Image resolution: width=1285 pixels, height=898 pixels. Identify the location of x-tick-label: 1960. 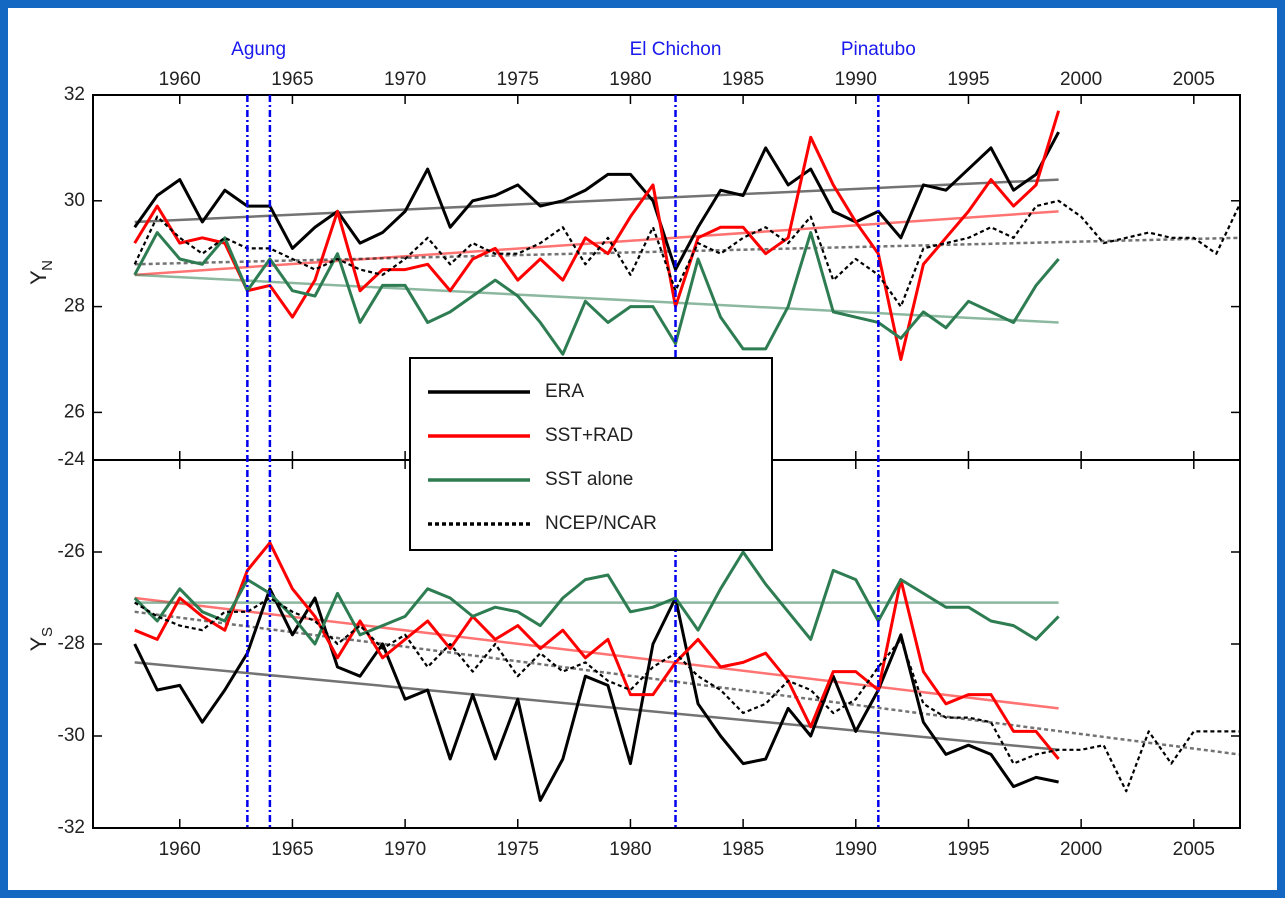
(180, 849).